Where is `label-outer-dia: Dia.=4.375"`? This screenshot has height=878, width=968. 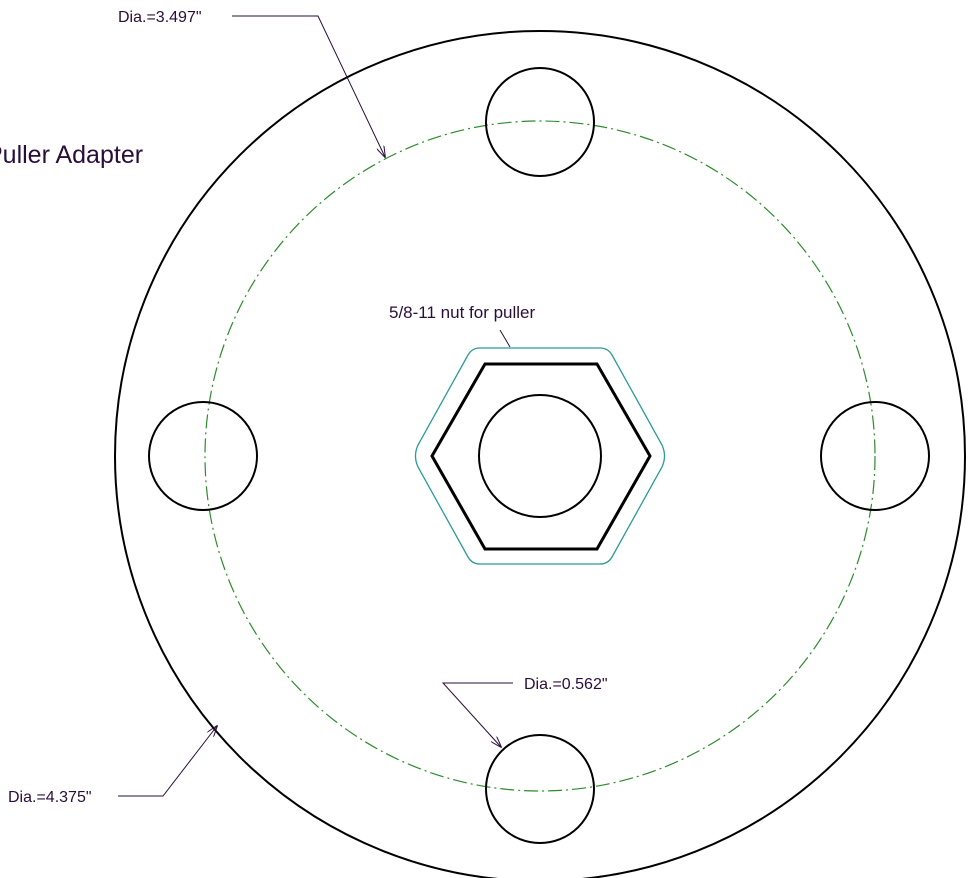
label-outer-dia: Dia.=4.375" is located at coordinates (50, 797).